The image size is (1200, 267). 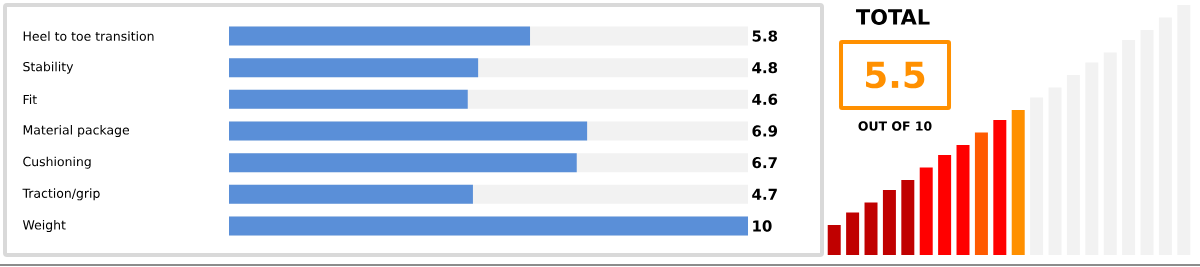 I want to click on data-label: 10, so click(x=762, y=226).